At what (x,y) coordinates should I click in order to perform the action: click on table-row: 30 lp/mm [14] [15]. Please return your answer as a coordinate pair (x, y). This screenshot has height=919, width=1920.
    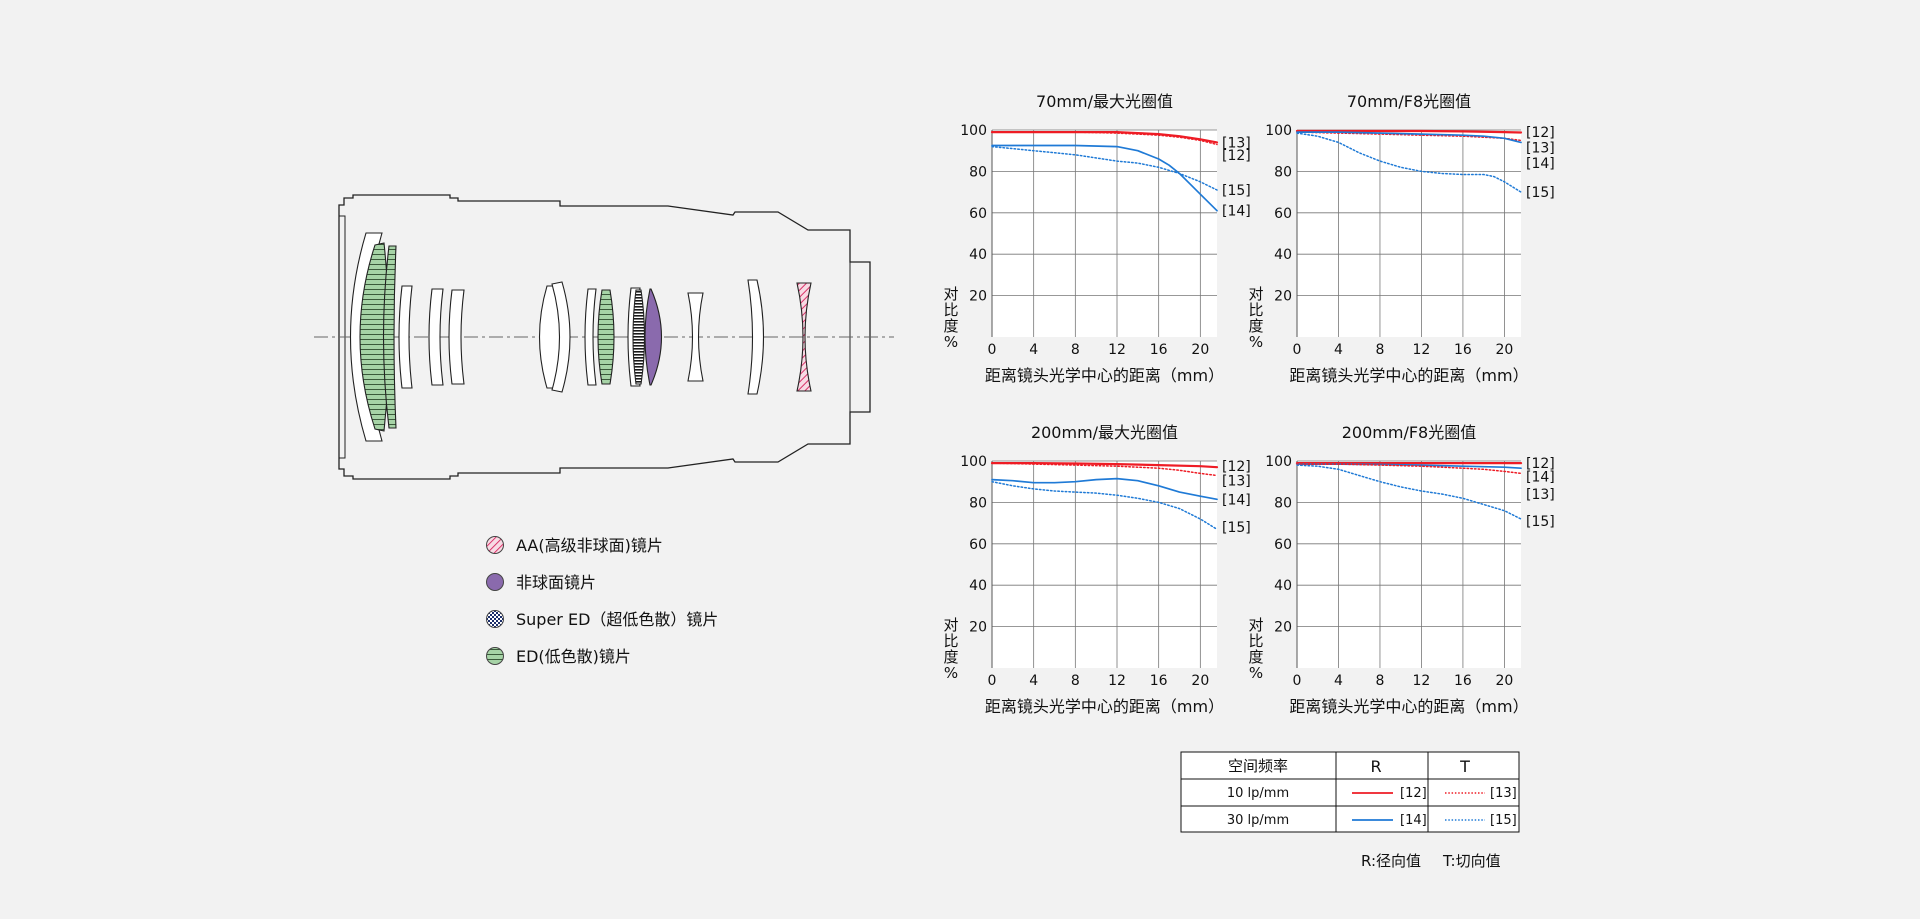
    Looking at the image, I should click on (1372, 820).